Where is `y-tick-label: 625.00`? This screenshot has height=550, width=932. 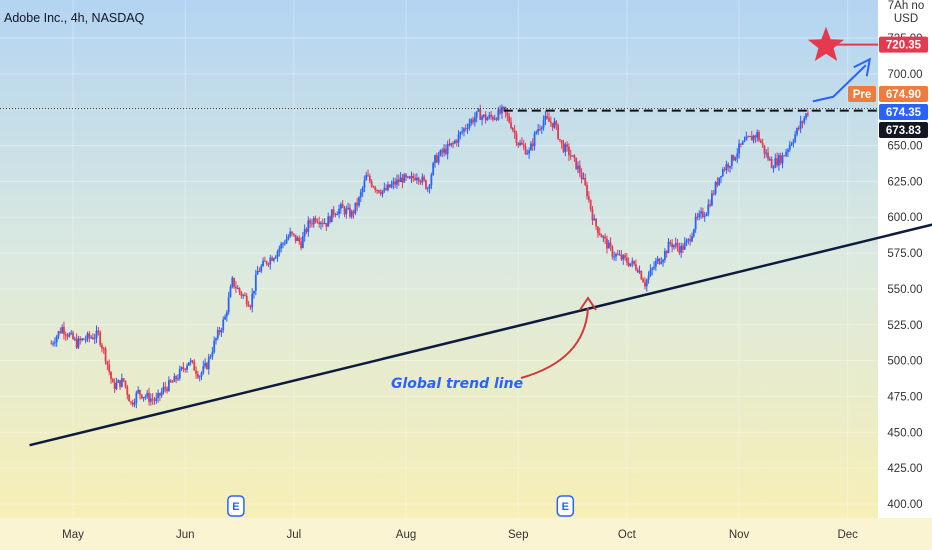
y-tick-label: 625.00 is located at coordinates (904, 182).